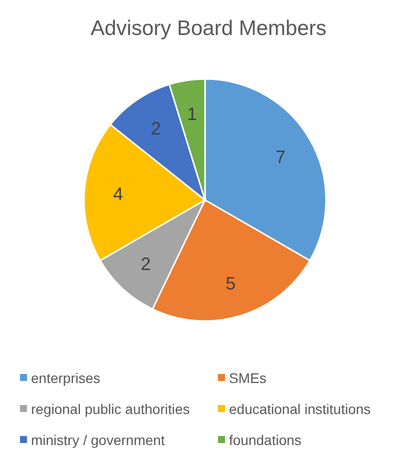  Describe the element at coordinates (280, 156) in the screenshot. I see `data-label: 7` at that location.